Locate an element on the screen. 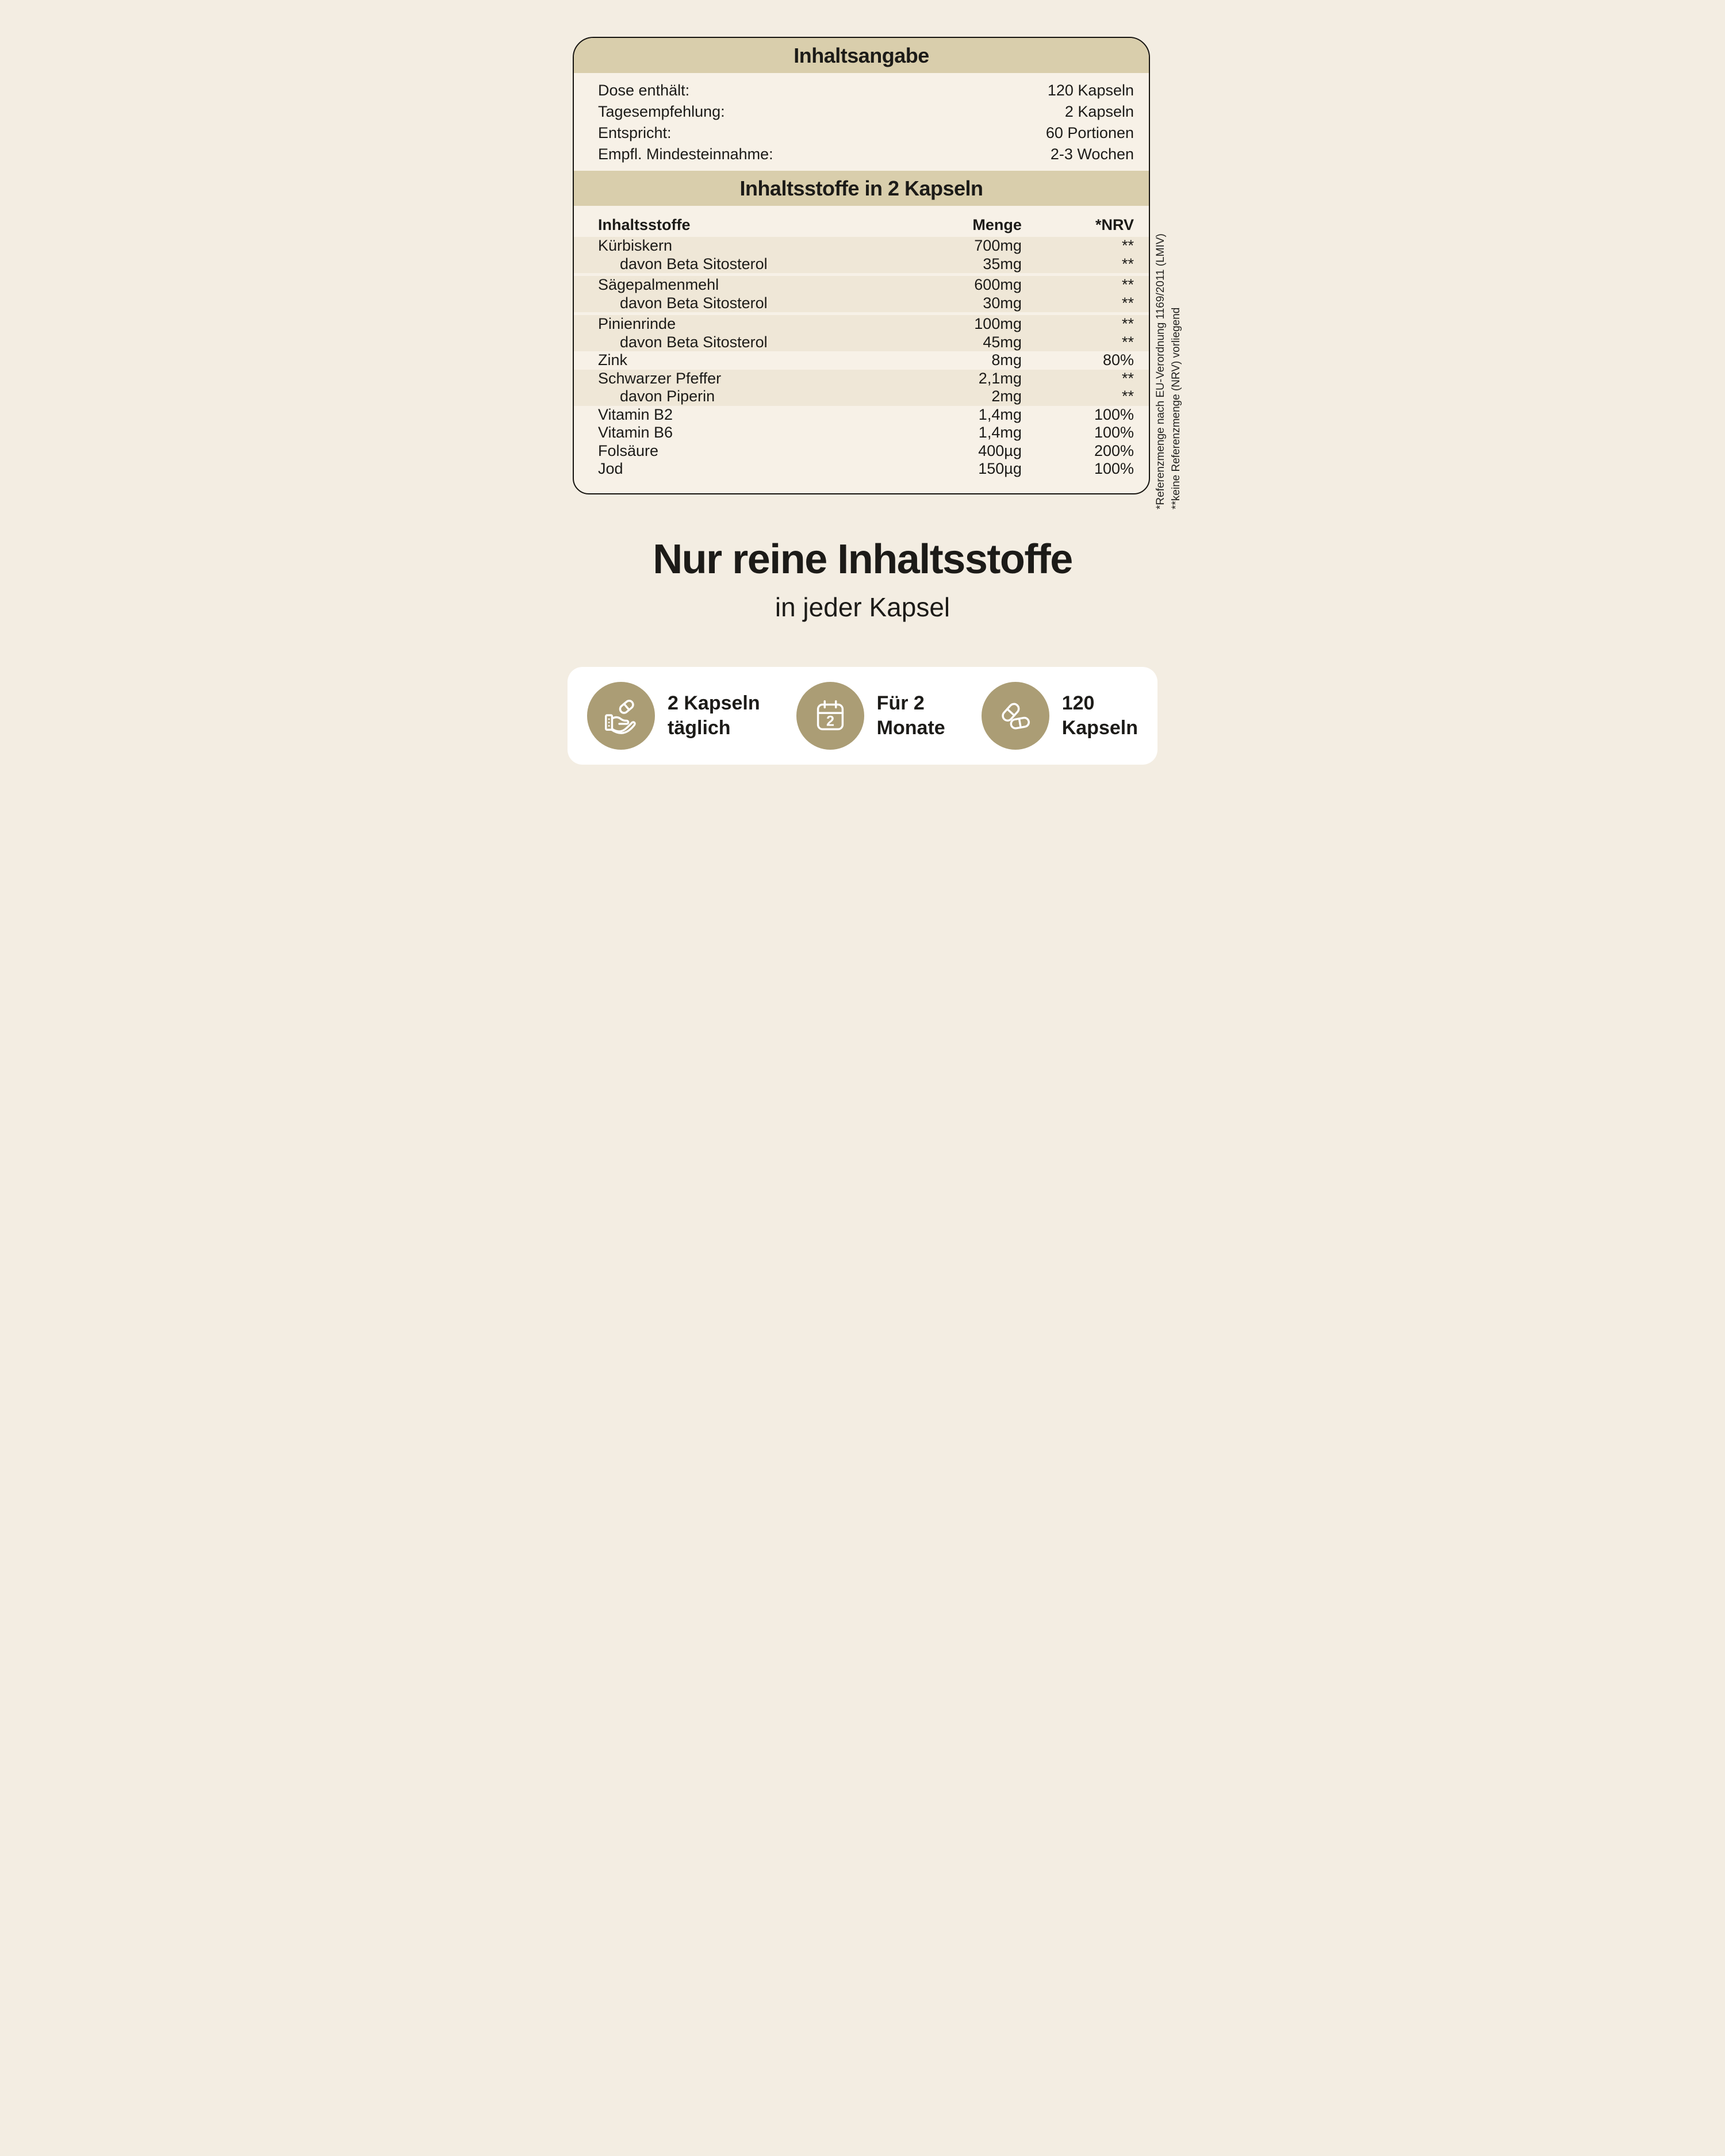 Image resolution: width=1725 pixels, height=2156 pixels. dose-info-row: Dose enthält: 120 Kapseln is located at coordinates (866, 90).